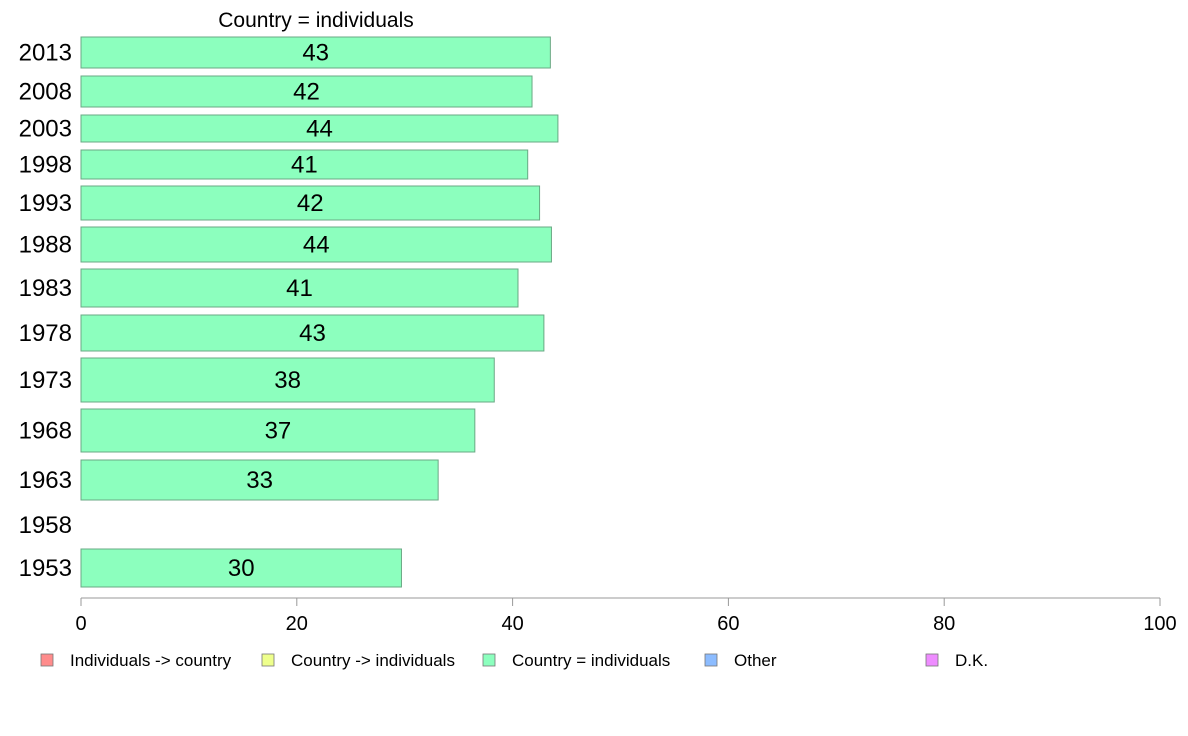 Image resolution: width=1188 pixels, height=736 pixels. What do you see at coordinates (45, 288) in the screenshot?
I see `y-tick-label-1983: 1983` at bounding box center [45, 288].